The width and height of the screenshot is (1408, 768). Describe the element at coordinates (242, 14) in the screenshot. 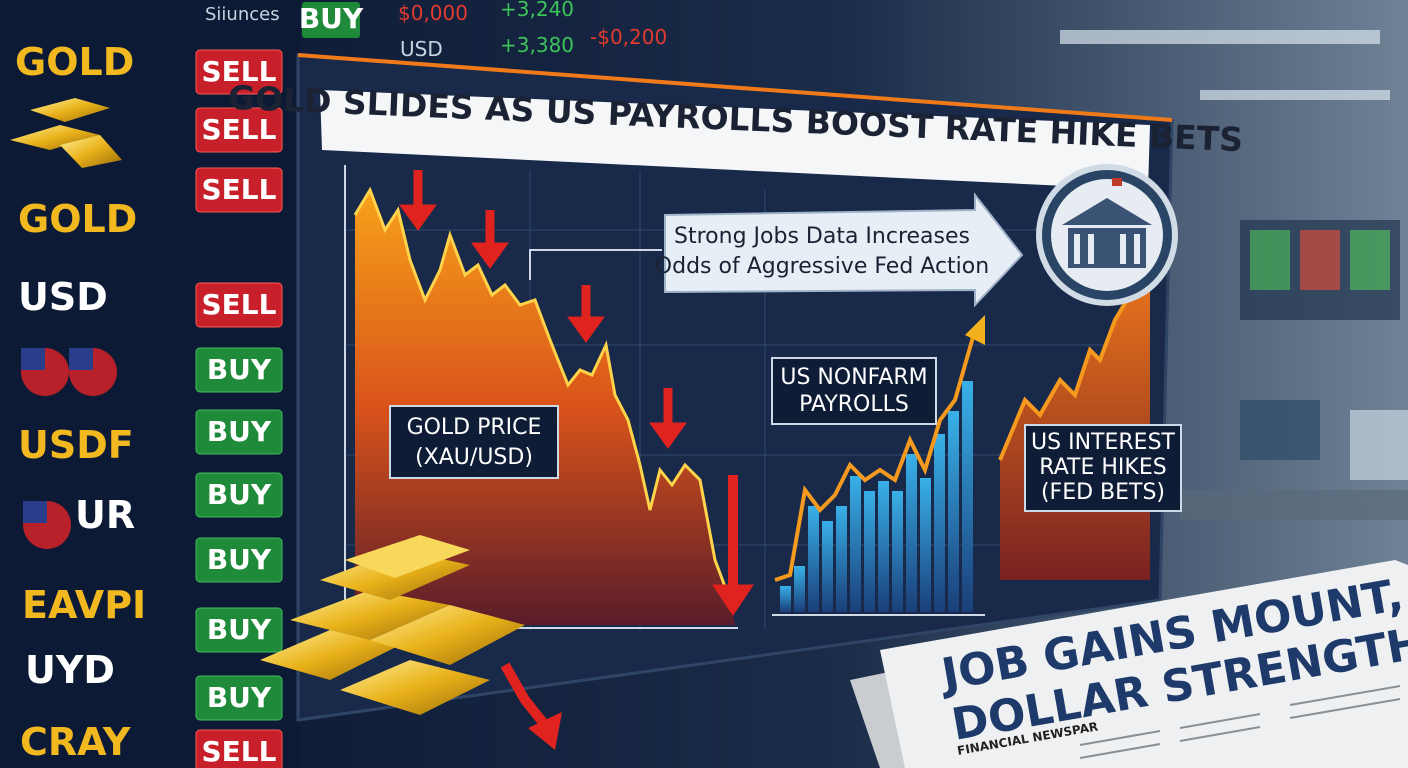

I see `header-text: Siiunces` at that location.